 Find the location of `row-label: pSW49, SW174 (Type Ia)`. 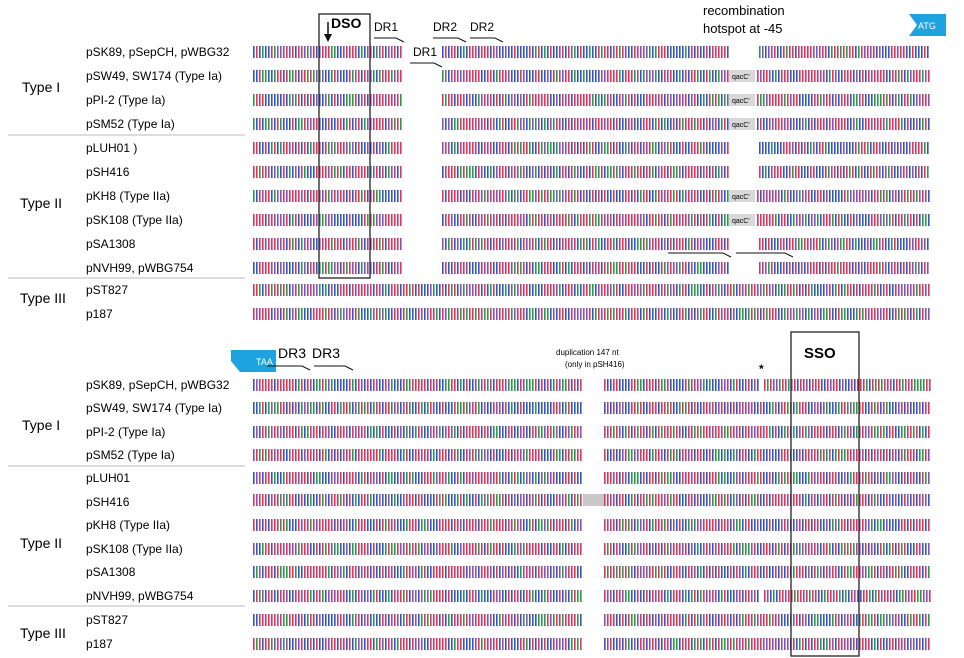

row-label: pSW49, SW174 (Type Ia) is located at coordinates (154, 76).